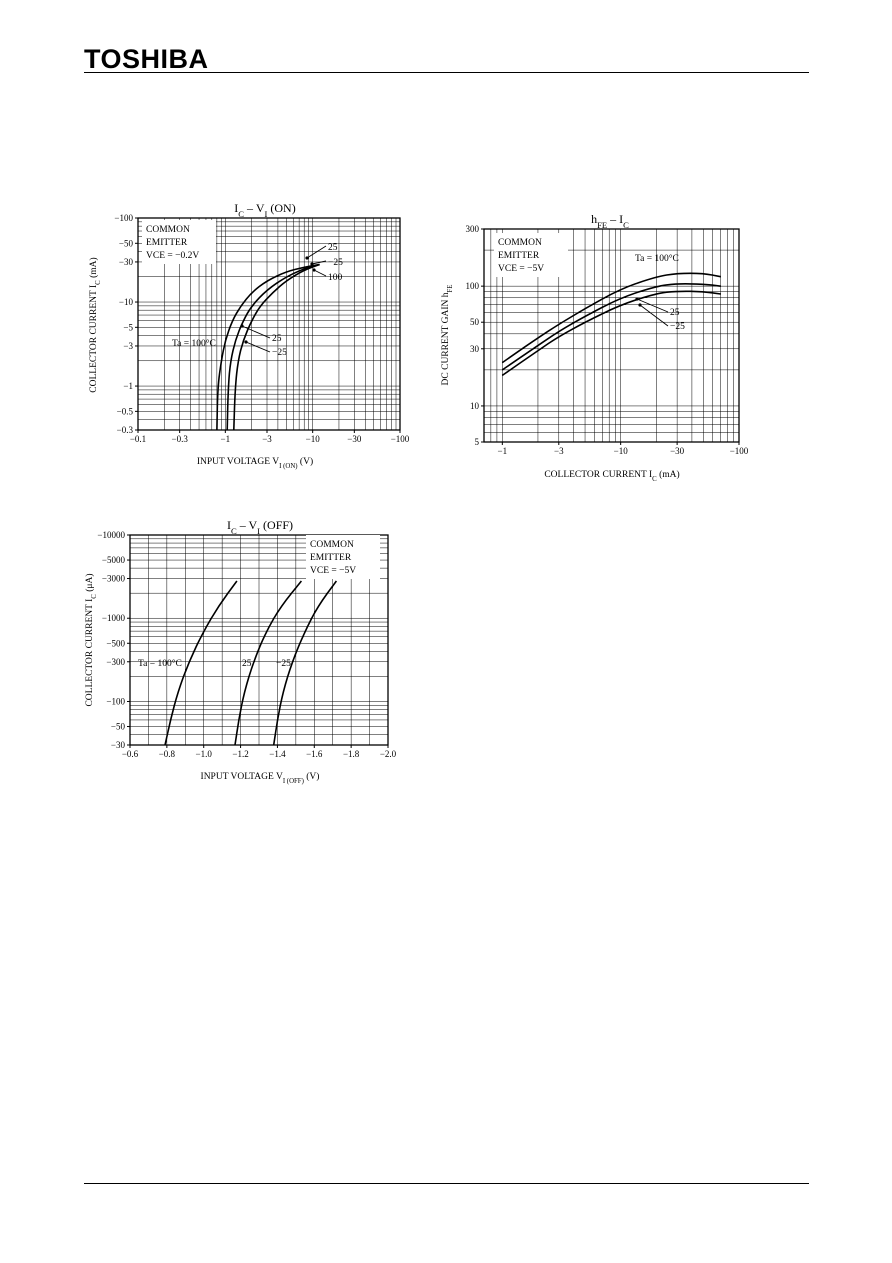 This screenshot has height=1263, width=892. I want to click on y-axis-label: DC CURRENT GAIN hFE, so click(447, 335).